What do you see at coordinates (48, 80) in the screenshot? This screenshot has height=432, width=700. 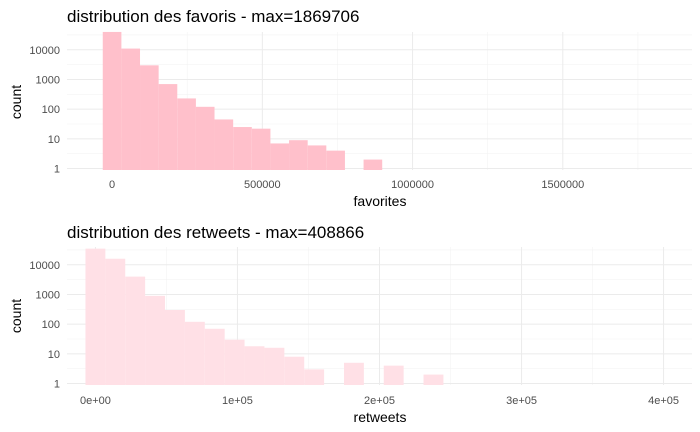 I see `favorites-y-tick-label: 1000` at bounding box center [48, 80].